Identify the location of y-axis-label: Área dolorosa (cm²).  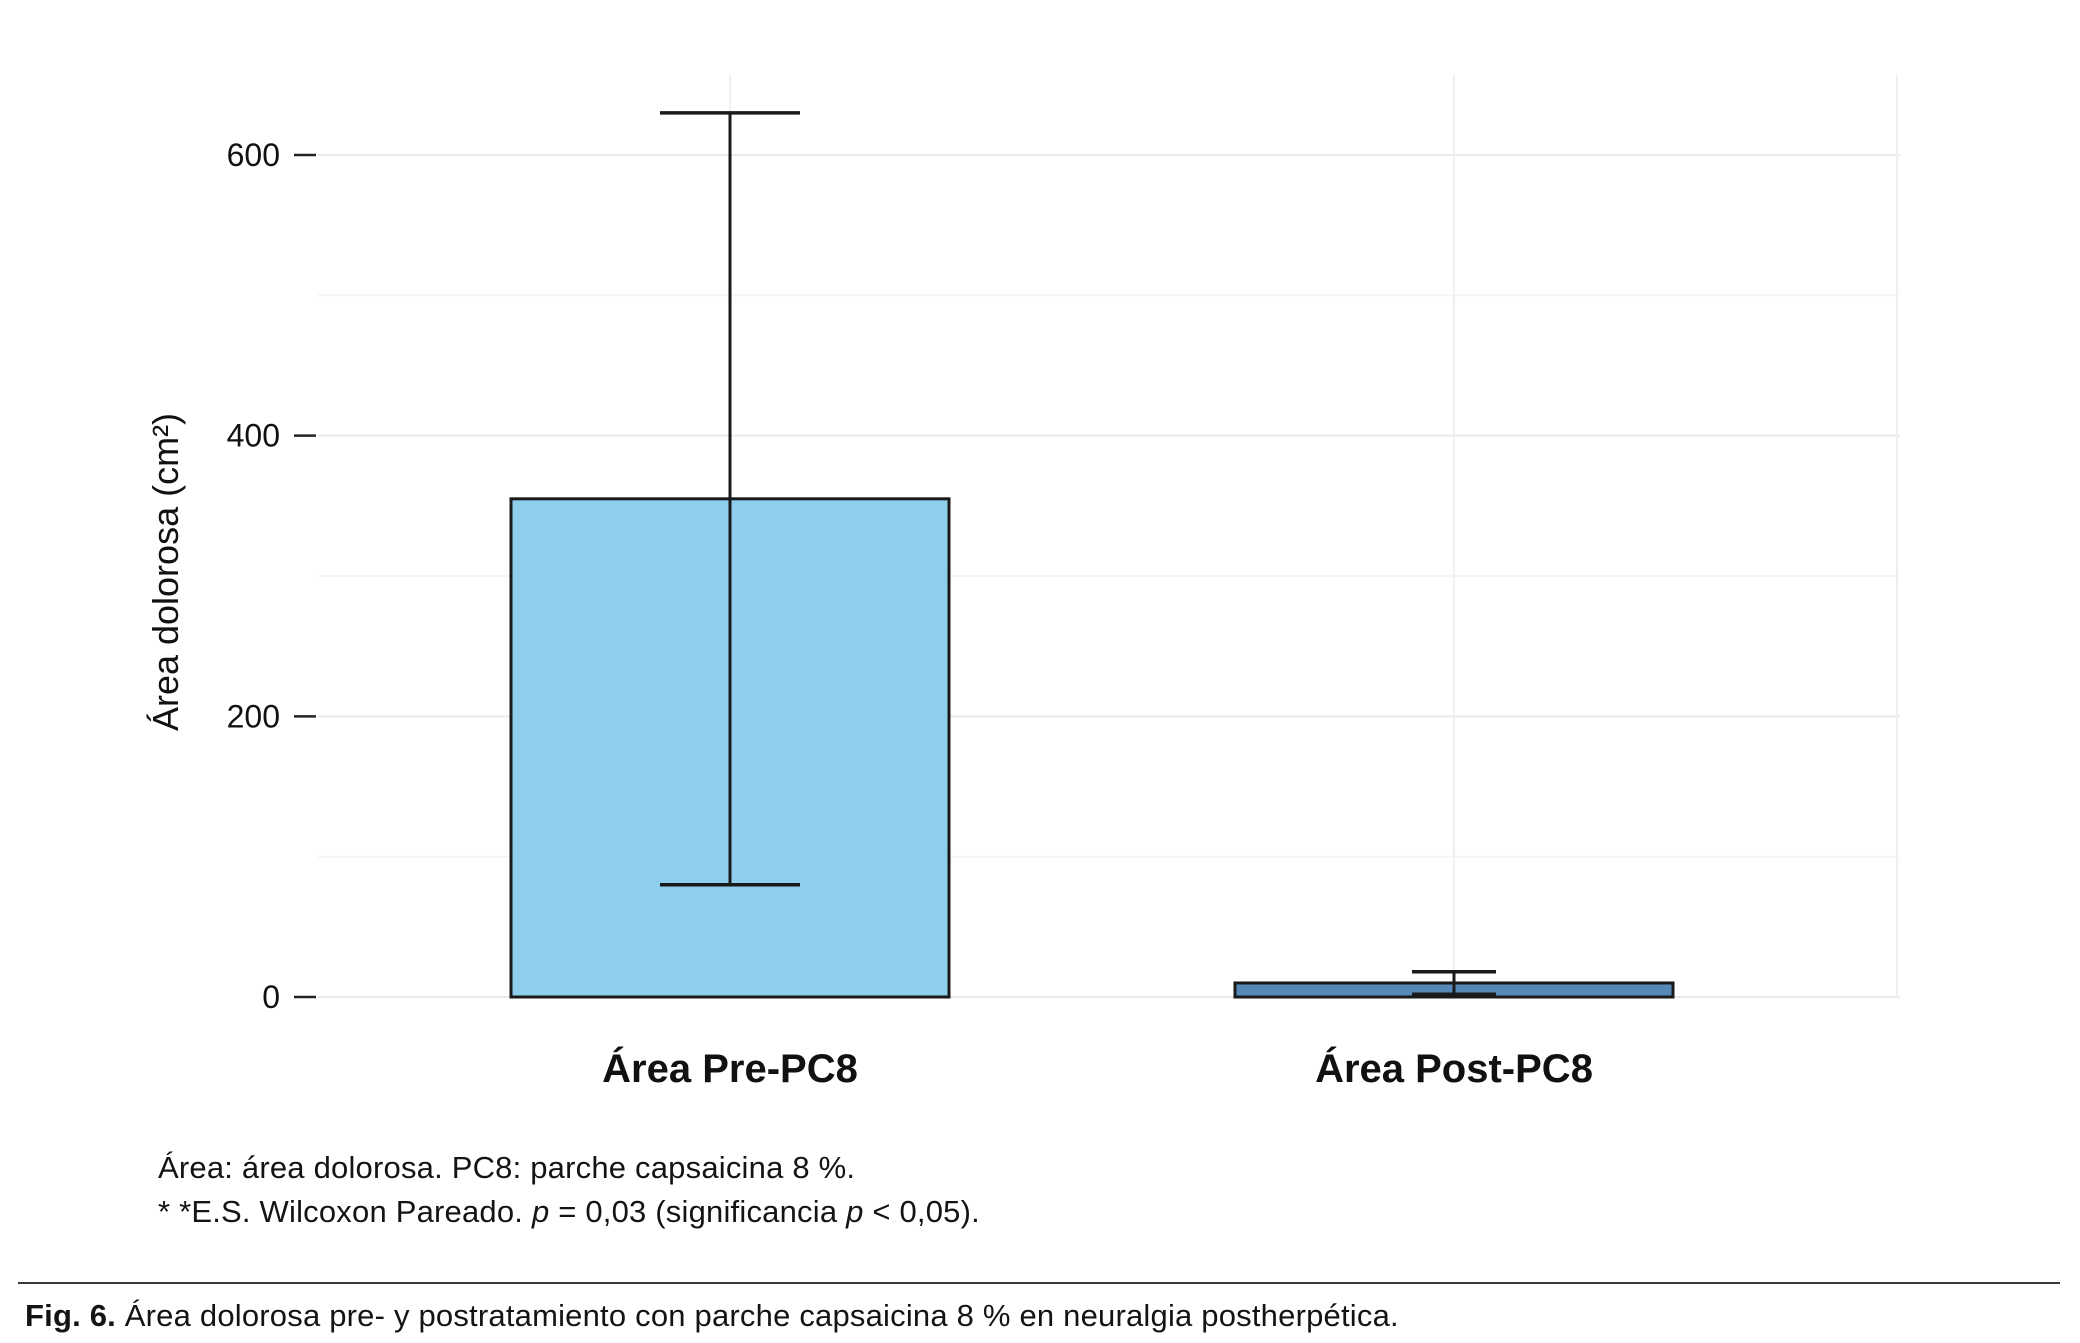
(165, 572).